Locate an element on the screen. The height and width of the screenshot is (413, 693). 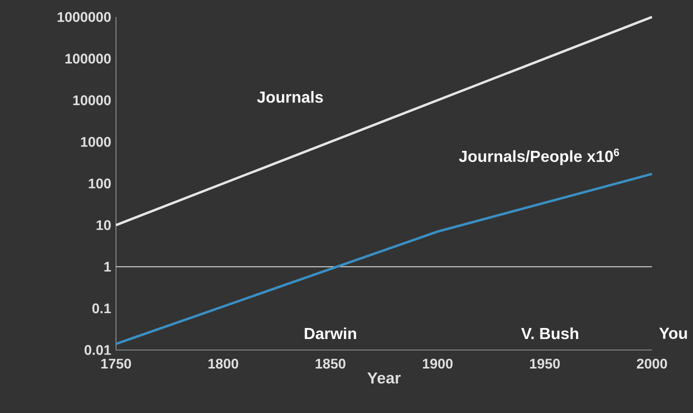
x-tick-label: 1750 is located at coordinates (116, 363).